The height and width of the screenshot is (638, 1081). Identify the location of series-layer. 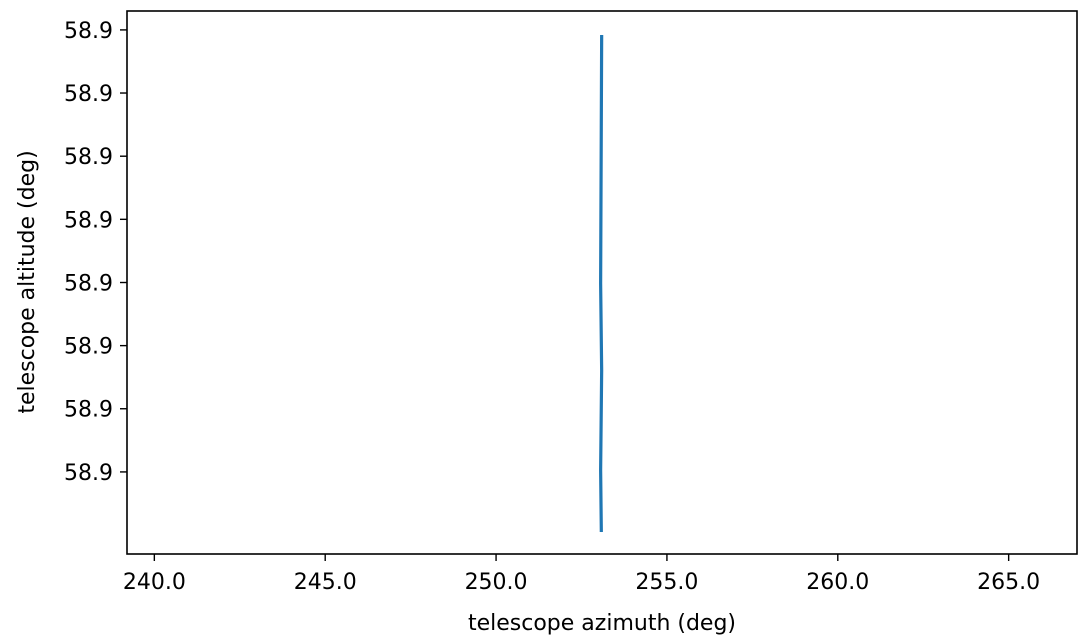
(601, 283).